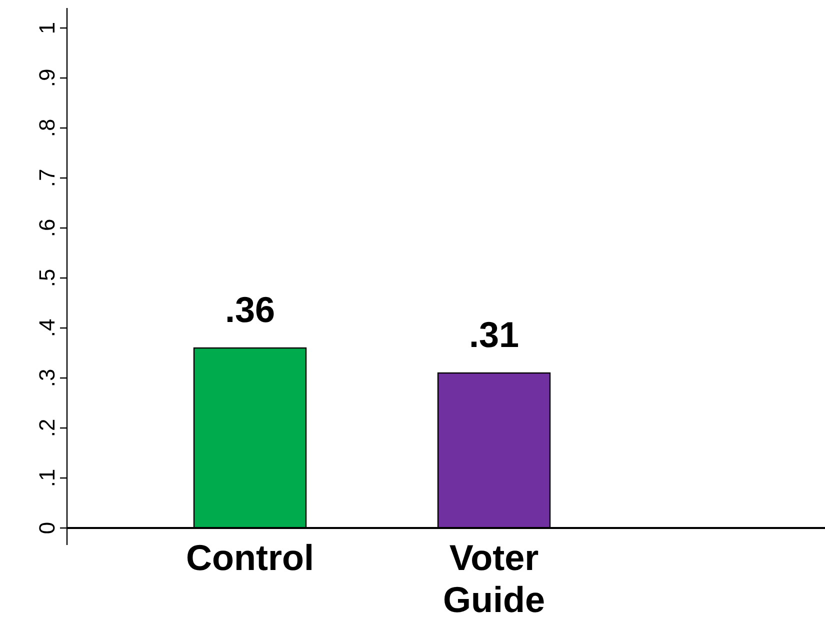 The height and width of the screenshot is (626, 825). I want to click on y-tick-label: .7, so click(47, 178).